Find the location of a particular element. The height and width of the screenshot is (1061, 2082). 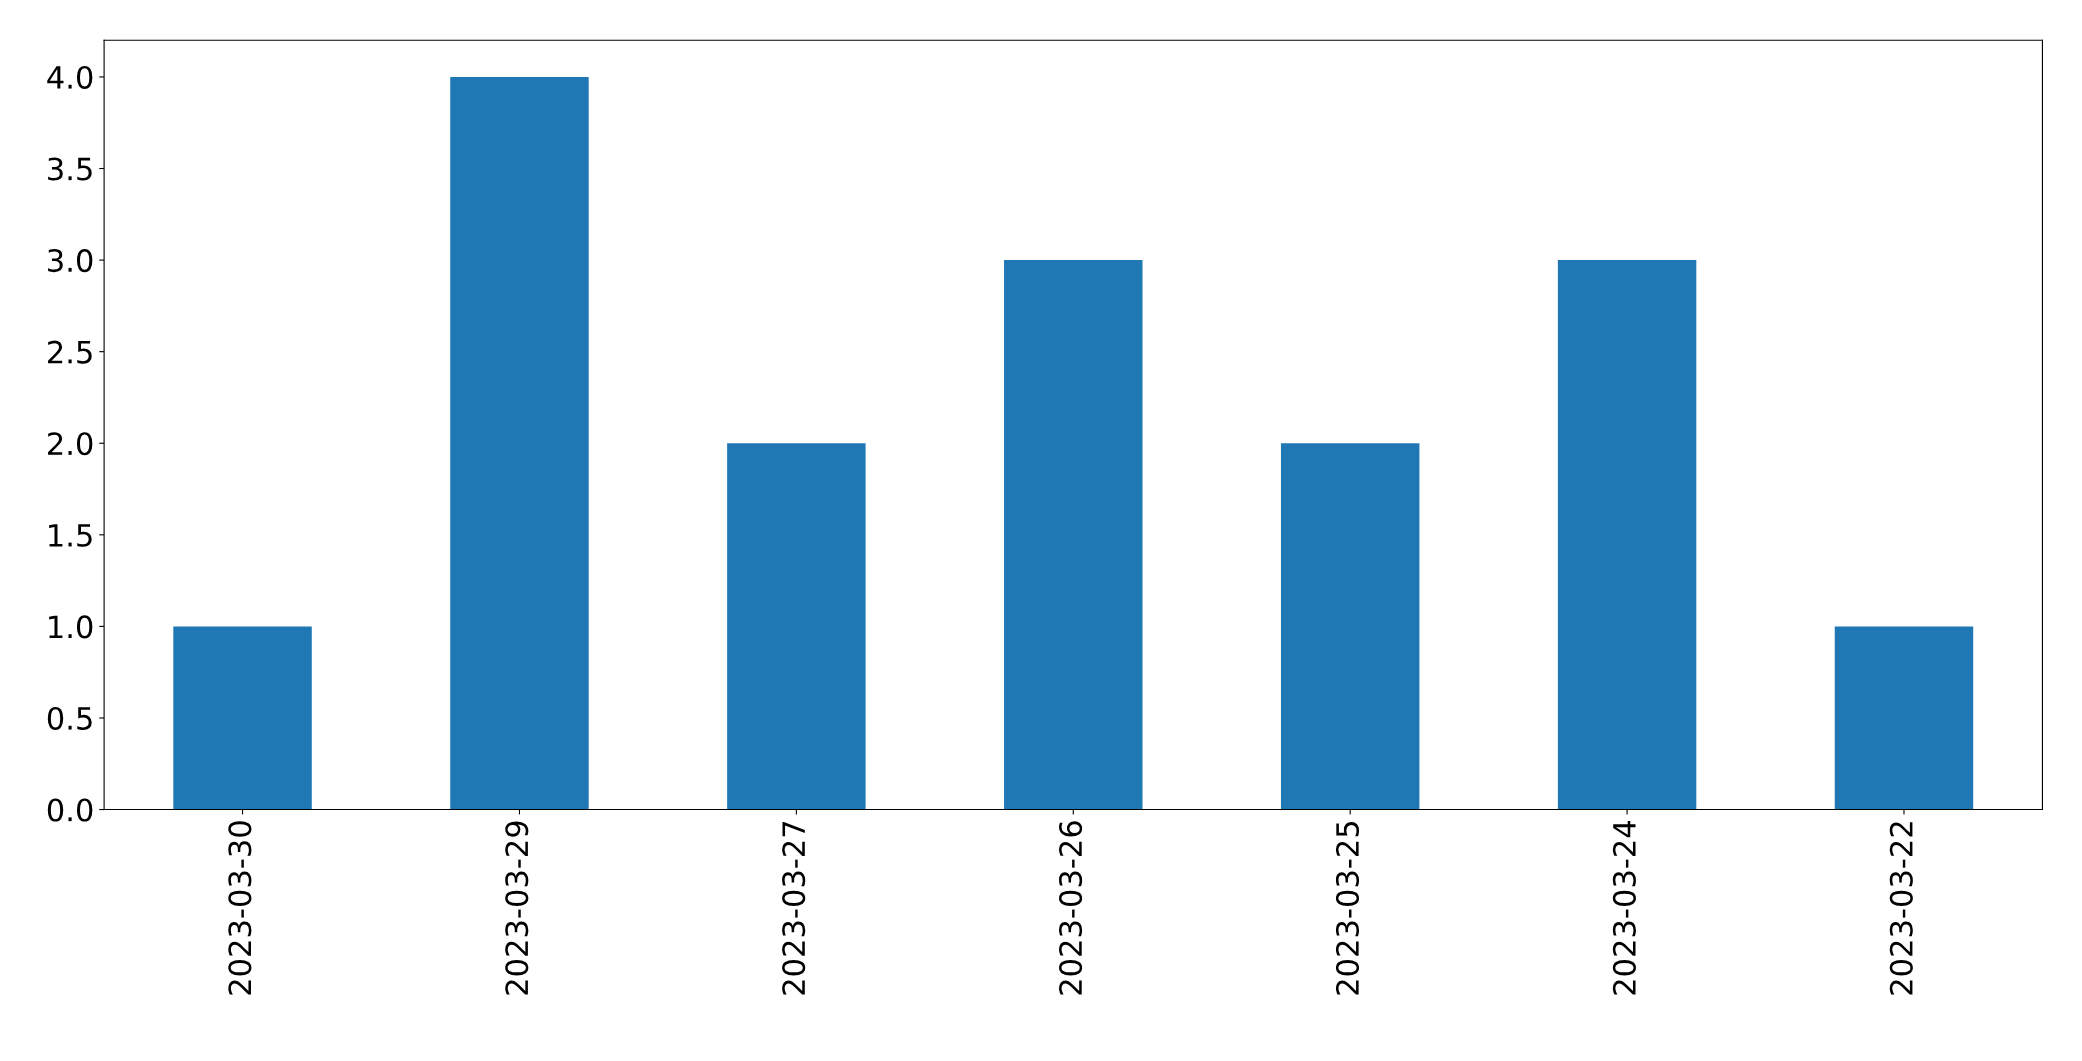

y-tick-label: 2.0 is located at coordinates (70, 444).